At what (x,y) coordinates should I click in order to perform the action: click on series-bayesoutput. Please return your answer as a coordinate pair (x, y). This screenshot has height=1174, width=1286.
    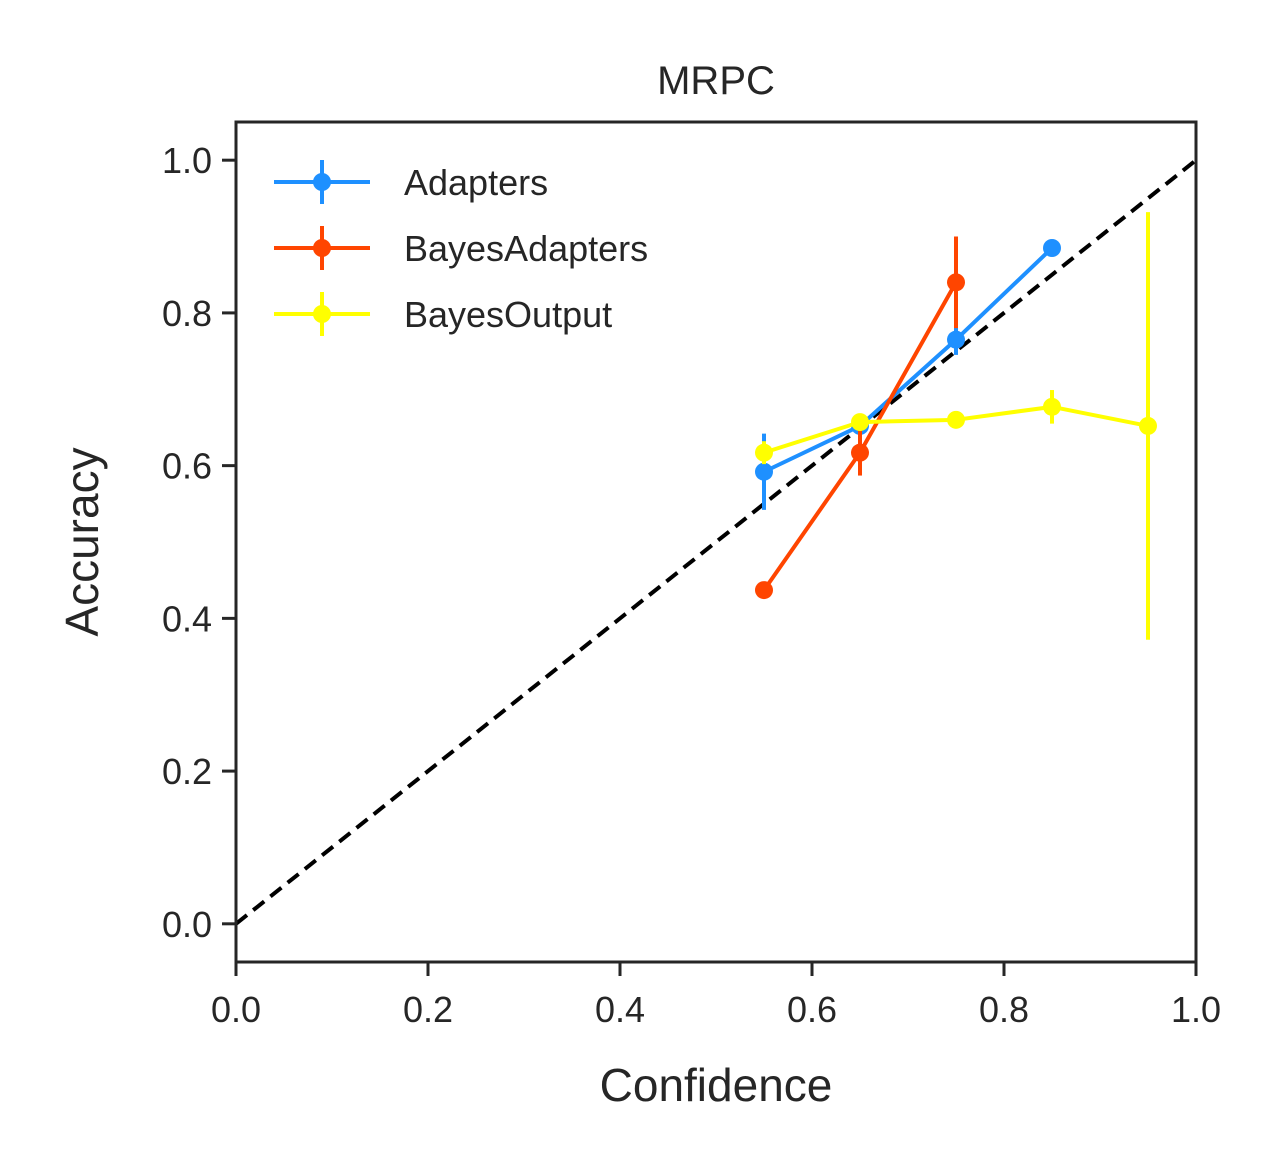
    Looking at the image, I should click on (956, 426).